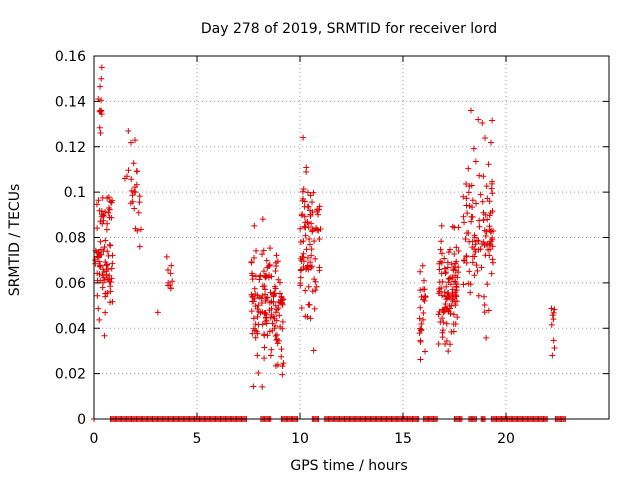 The width and height of the screenshot is (640, 480). What do you see at coordinates (70, 329) in the screenshot?
I see `y-tick-label: 0.04` at bounding box center [70, 329].